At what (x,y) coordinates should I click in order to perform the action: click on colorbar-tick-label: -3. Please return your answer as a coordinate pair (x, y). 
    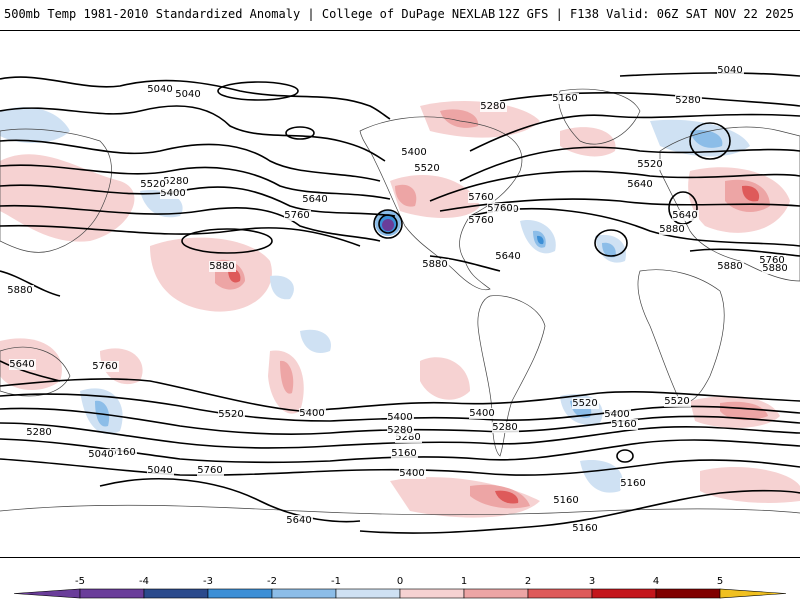
    Looking at the image, I should click on (208, 581).